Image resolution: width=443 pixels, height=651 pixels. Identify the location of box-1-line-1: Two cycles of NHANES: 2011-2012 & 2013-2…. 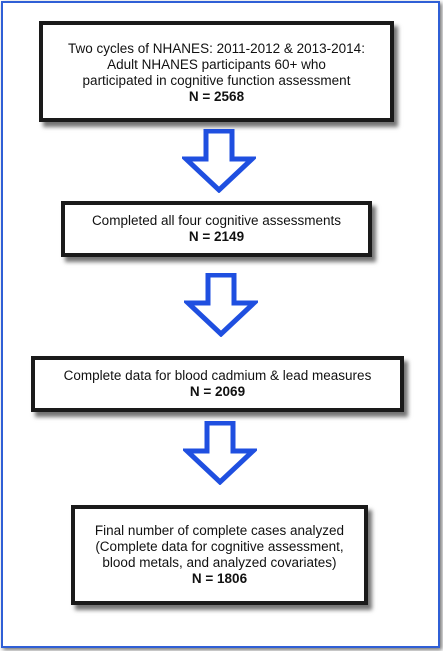
(216, 48).